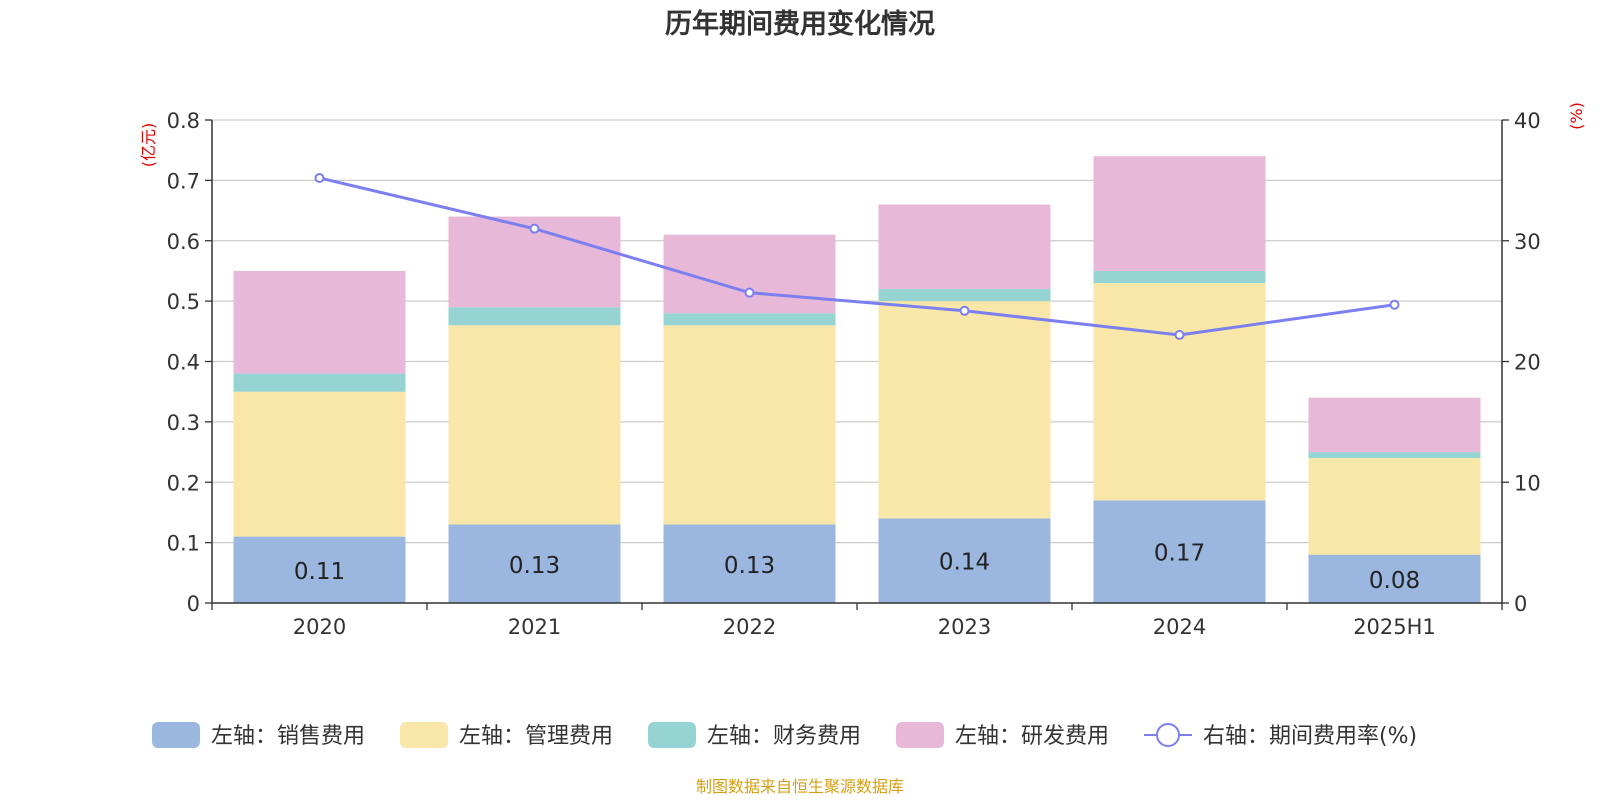  What do you see at coordinates (1179, 627) in the screenshot?
I see `x-tick-label: 2024` at bounding box center [1179, 627].